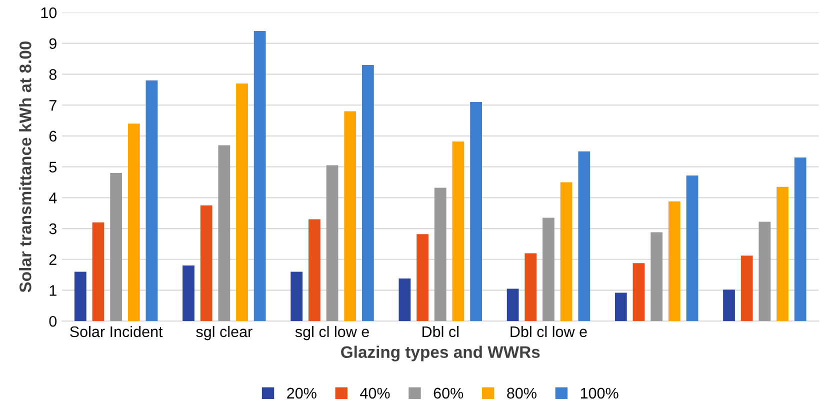 Image resolution: width=827 pixels, height=417 pixels. I want to click on y-tick-label: 3, so click(52, 228).